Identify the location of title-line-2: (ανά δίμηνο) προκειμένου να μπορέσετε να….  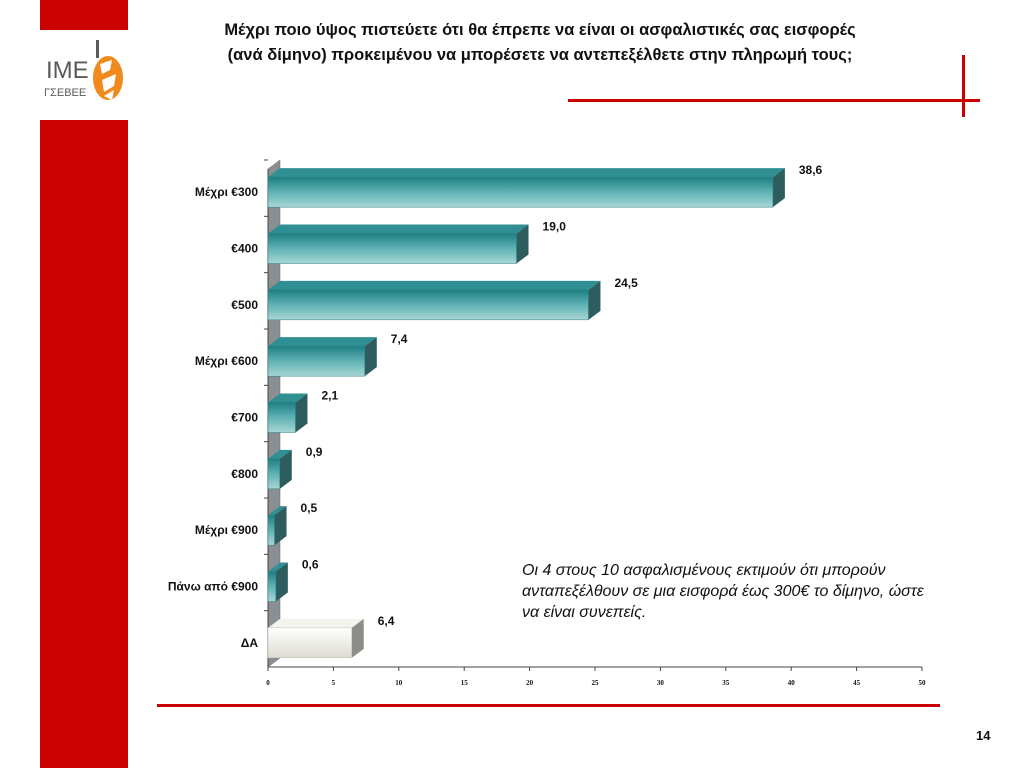
(540, 55).